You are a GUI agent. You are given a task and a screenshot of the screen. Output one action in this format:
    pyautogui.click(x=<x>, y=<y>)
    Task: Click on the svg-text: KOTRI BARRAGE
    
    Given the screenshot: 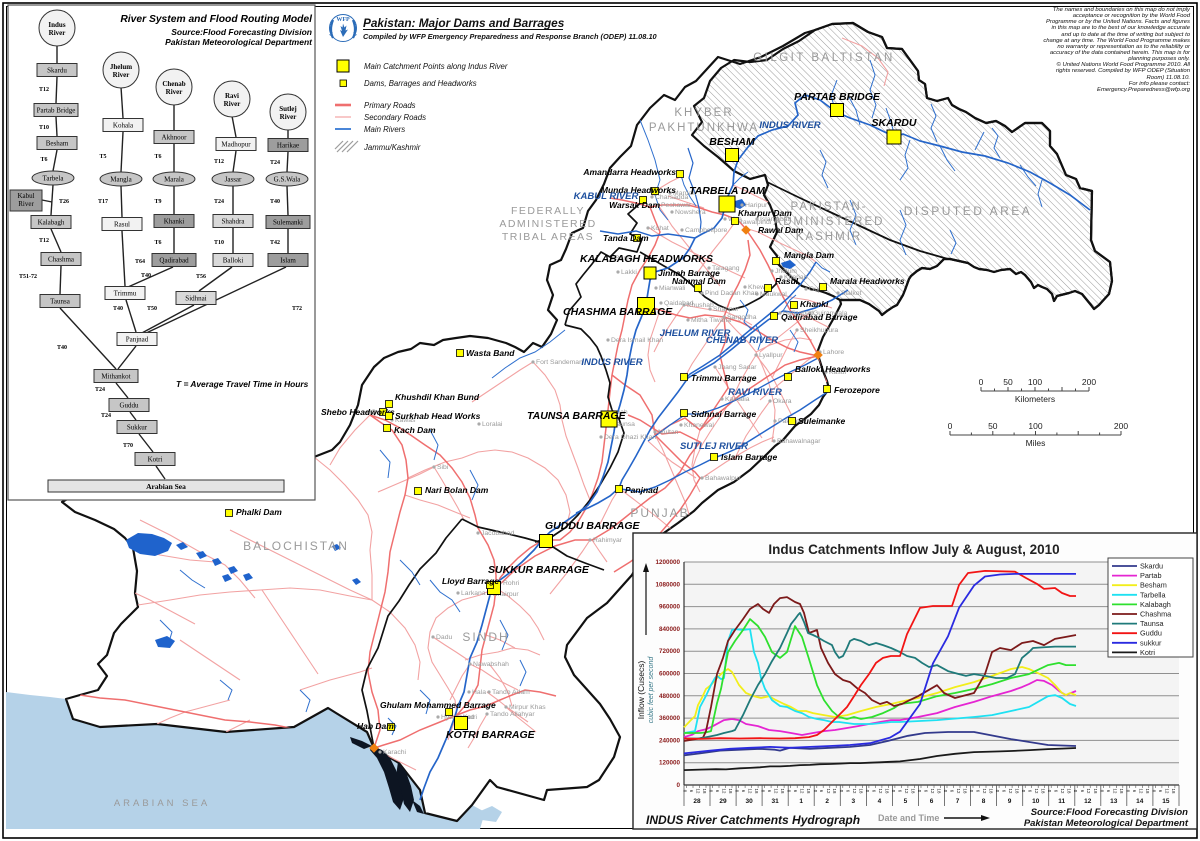 What is the action you would take?
    pyautogui.click(x=491, y=735)
    